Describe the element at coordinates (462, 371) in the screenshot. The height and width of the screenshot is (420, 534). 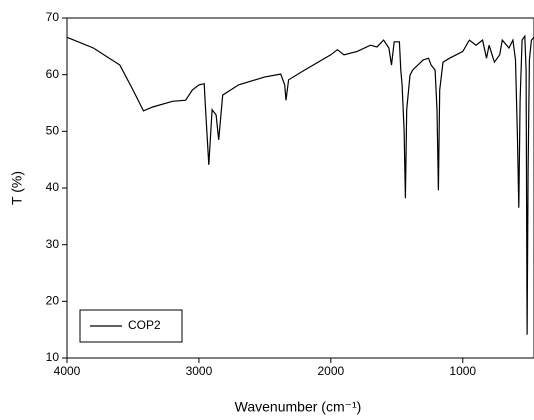
I see `x-tick-label: 1000` at that location.